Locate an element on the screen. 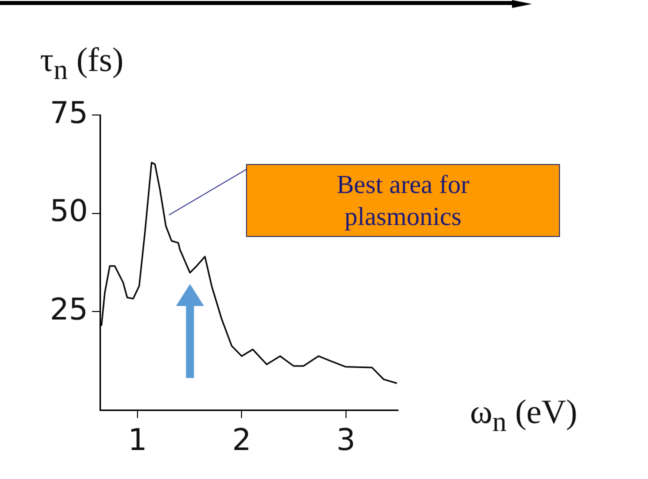 The image size is (648, 479). x-axis-title: ω$_{n}$ (eV) is located at coordinates (524, 416).